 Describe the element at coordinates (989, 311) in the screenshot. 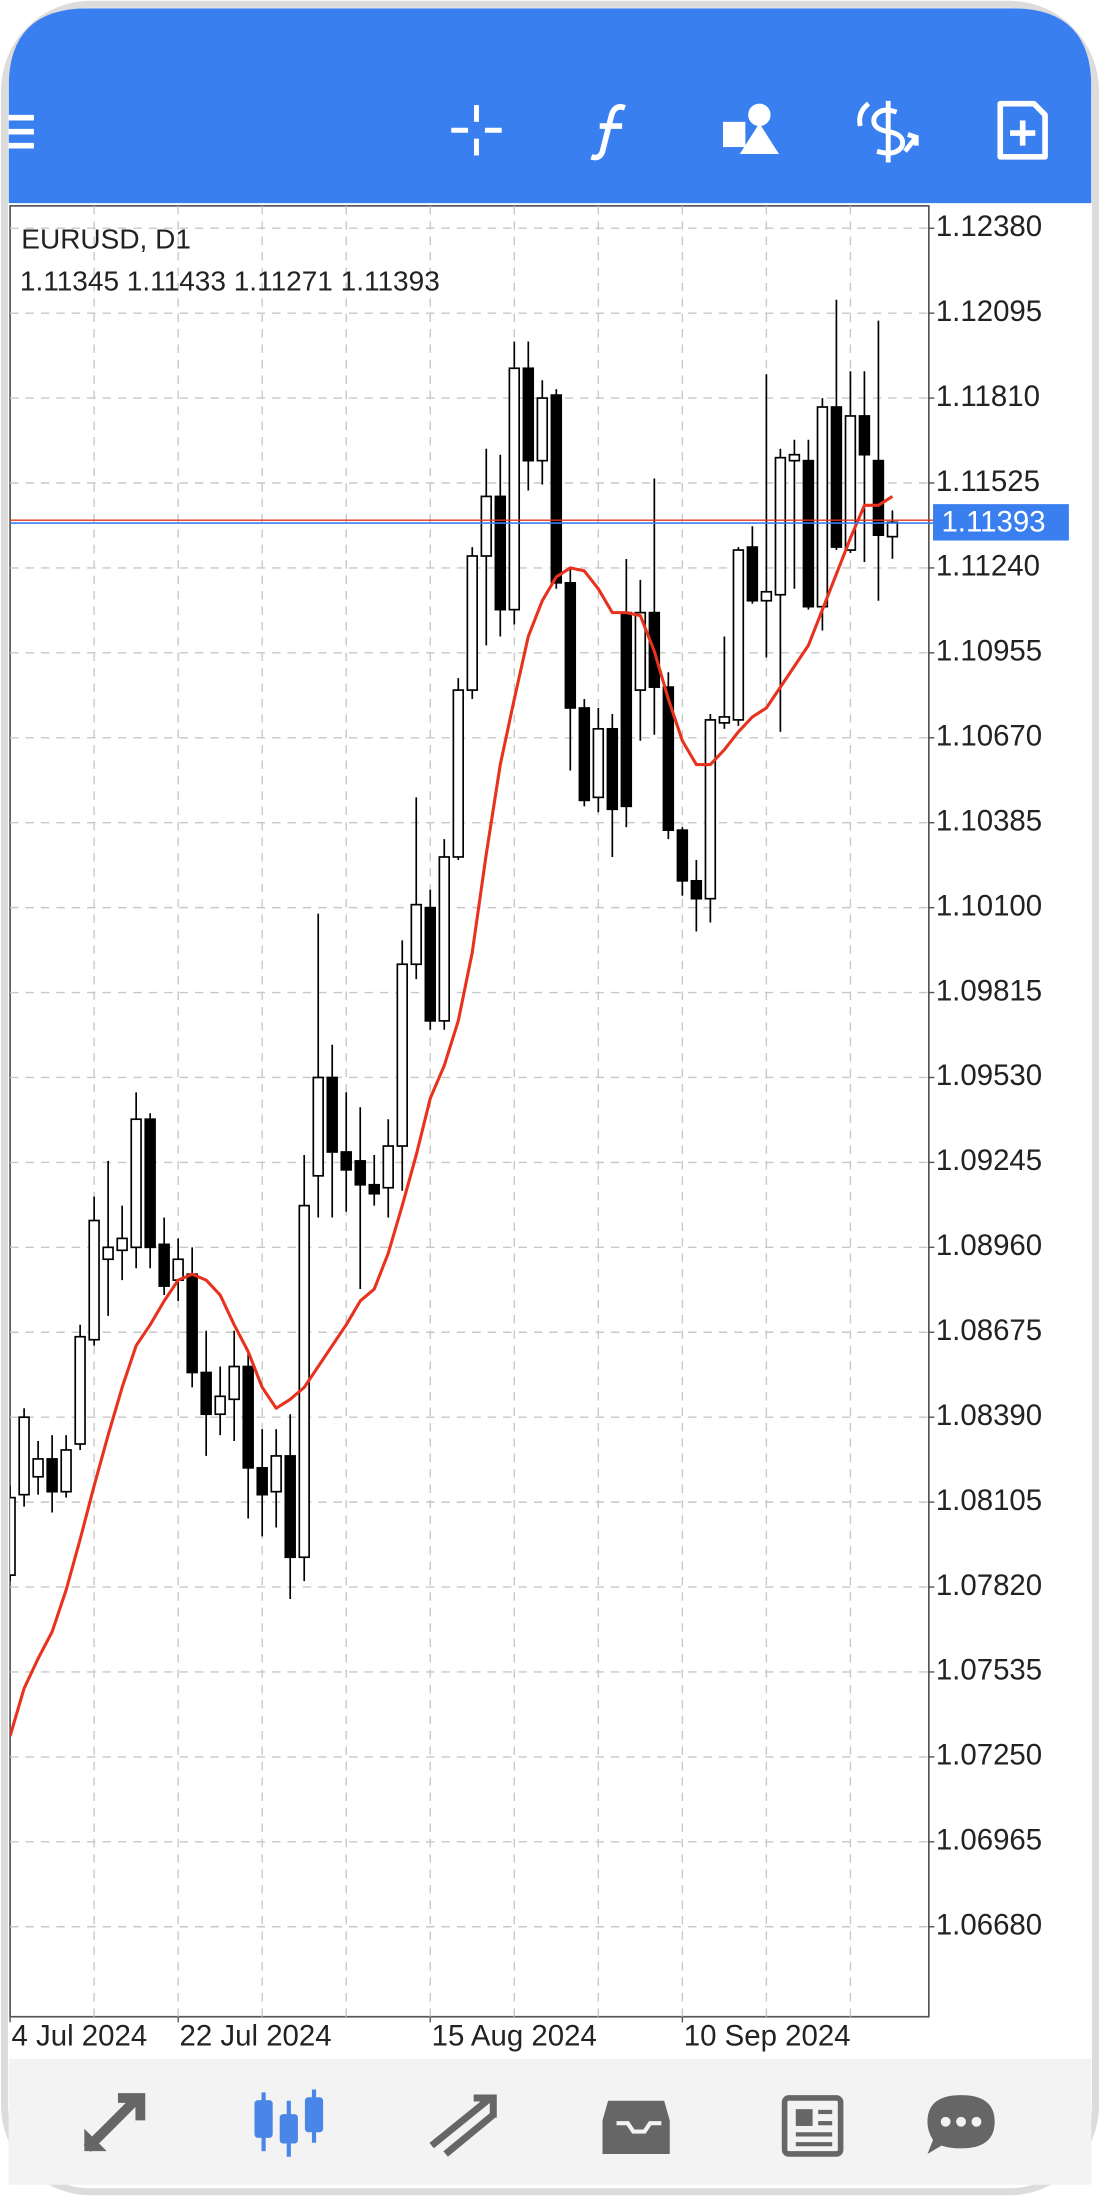

I see `y-tick-label: 1.12095` at that location.